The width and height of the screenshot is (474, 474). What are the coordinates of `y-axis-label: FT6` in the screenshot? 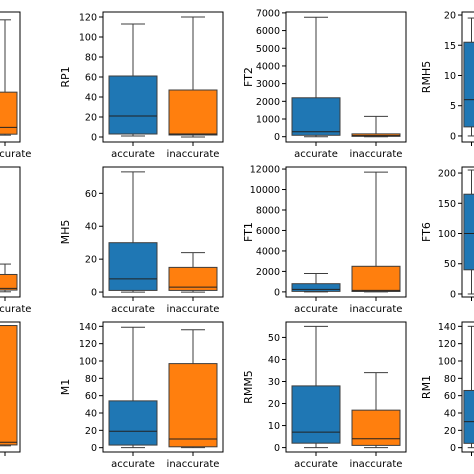 It's located at (426, 232).